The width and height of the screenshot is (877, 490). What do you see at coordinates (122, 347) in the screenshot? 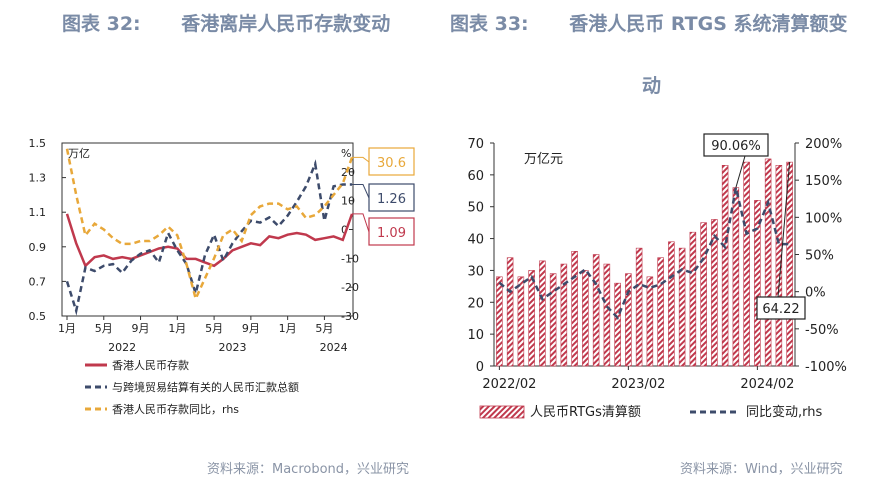
I see `left-year-label: 2022` at bounding box center [122, 347].